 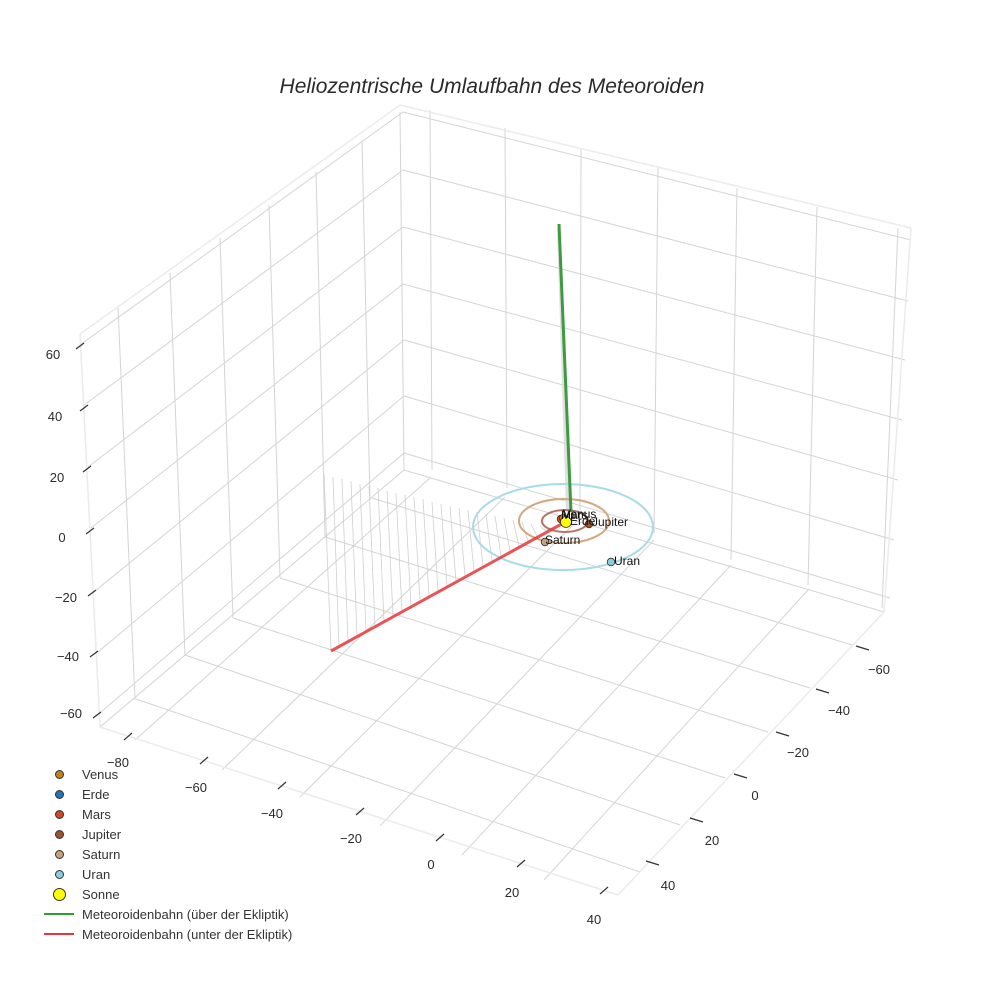 I want to click on legend-item-erde: Erde, so click(x=164, y=794).